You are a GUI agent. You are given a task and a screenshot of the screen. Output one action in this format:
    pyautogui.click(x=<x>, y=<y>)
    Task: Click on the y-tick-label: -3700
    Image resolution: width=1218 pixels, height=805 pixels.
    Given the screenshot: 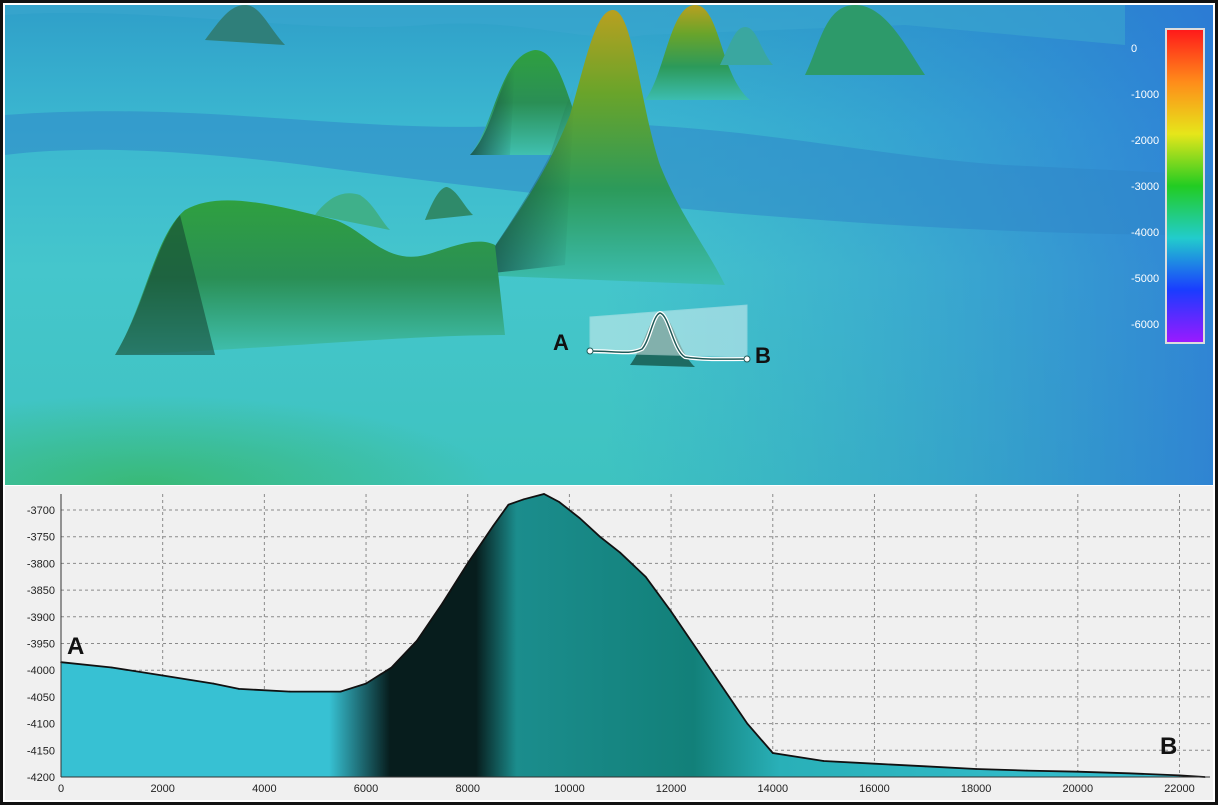 What is the action you would take?
    pyautogui.click(x=41, y=511)
    